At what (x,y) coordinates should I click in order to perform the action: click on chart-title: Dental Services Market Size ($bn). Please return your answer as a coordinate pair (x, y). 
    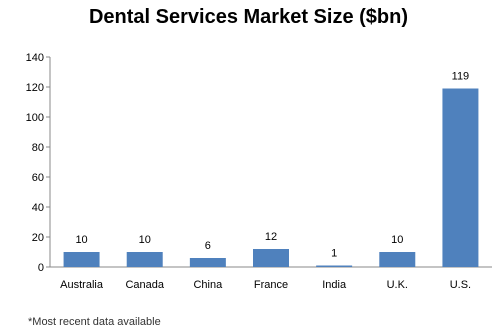
    Looking at the image, I should click on (248, 17).